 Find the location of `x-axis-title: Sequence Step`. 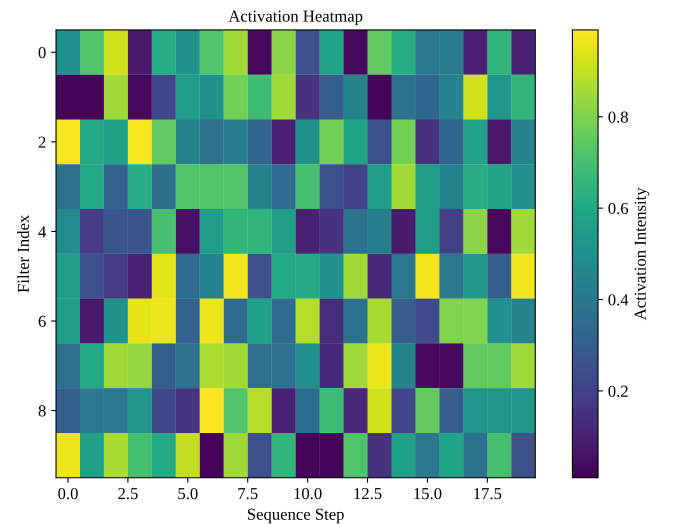

x-axis-title: Sequence Step is located at coordinates (296, 516).